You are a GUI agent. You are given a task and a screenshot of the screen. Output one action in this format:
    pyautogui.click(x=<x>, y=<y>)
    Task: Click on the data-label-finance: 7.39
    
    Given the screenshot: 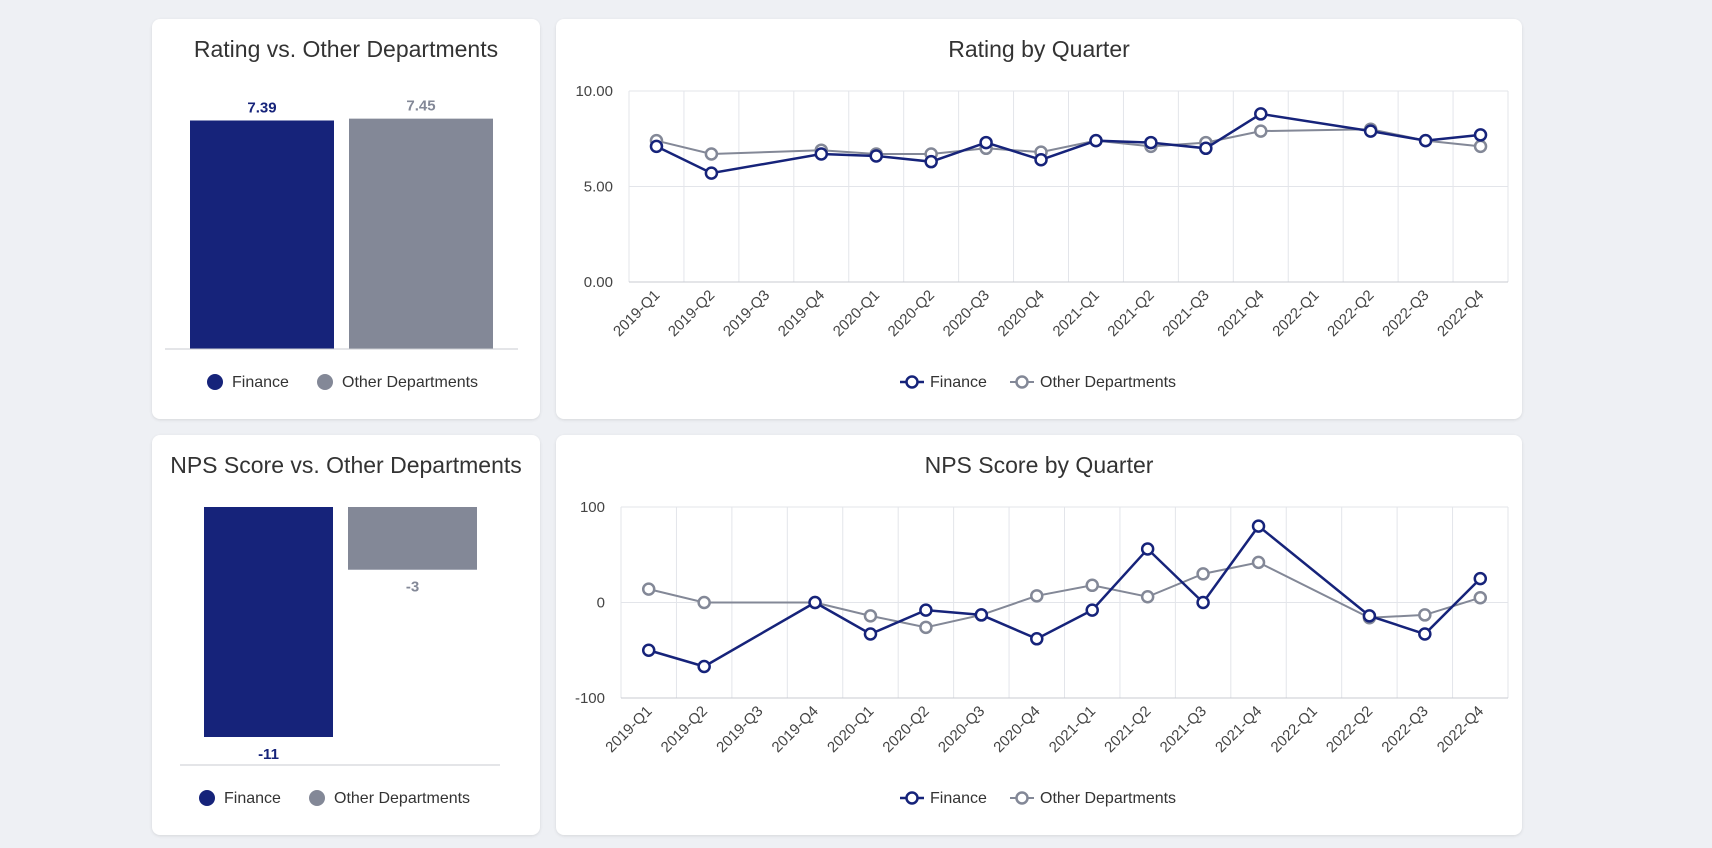 What is the action you would take?
    pyautogui.click(x=261, y=107)
    